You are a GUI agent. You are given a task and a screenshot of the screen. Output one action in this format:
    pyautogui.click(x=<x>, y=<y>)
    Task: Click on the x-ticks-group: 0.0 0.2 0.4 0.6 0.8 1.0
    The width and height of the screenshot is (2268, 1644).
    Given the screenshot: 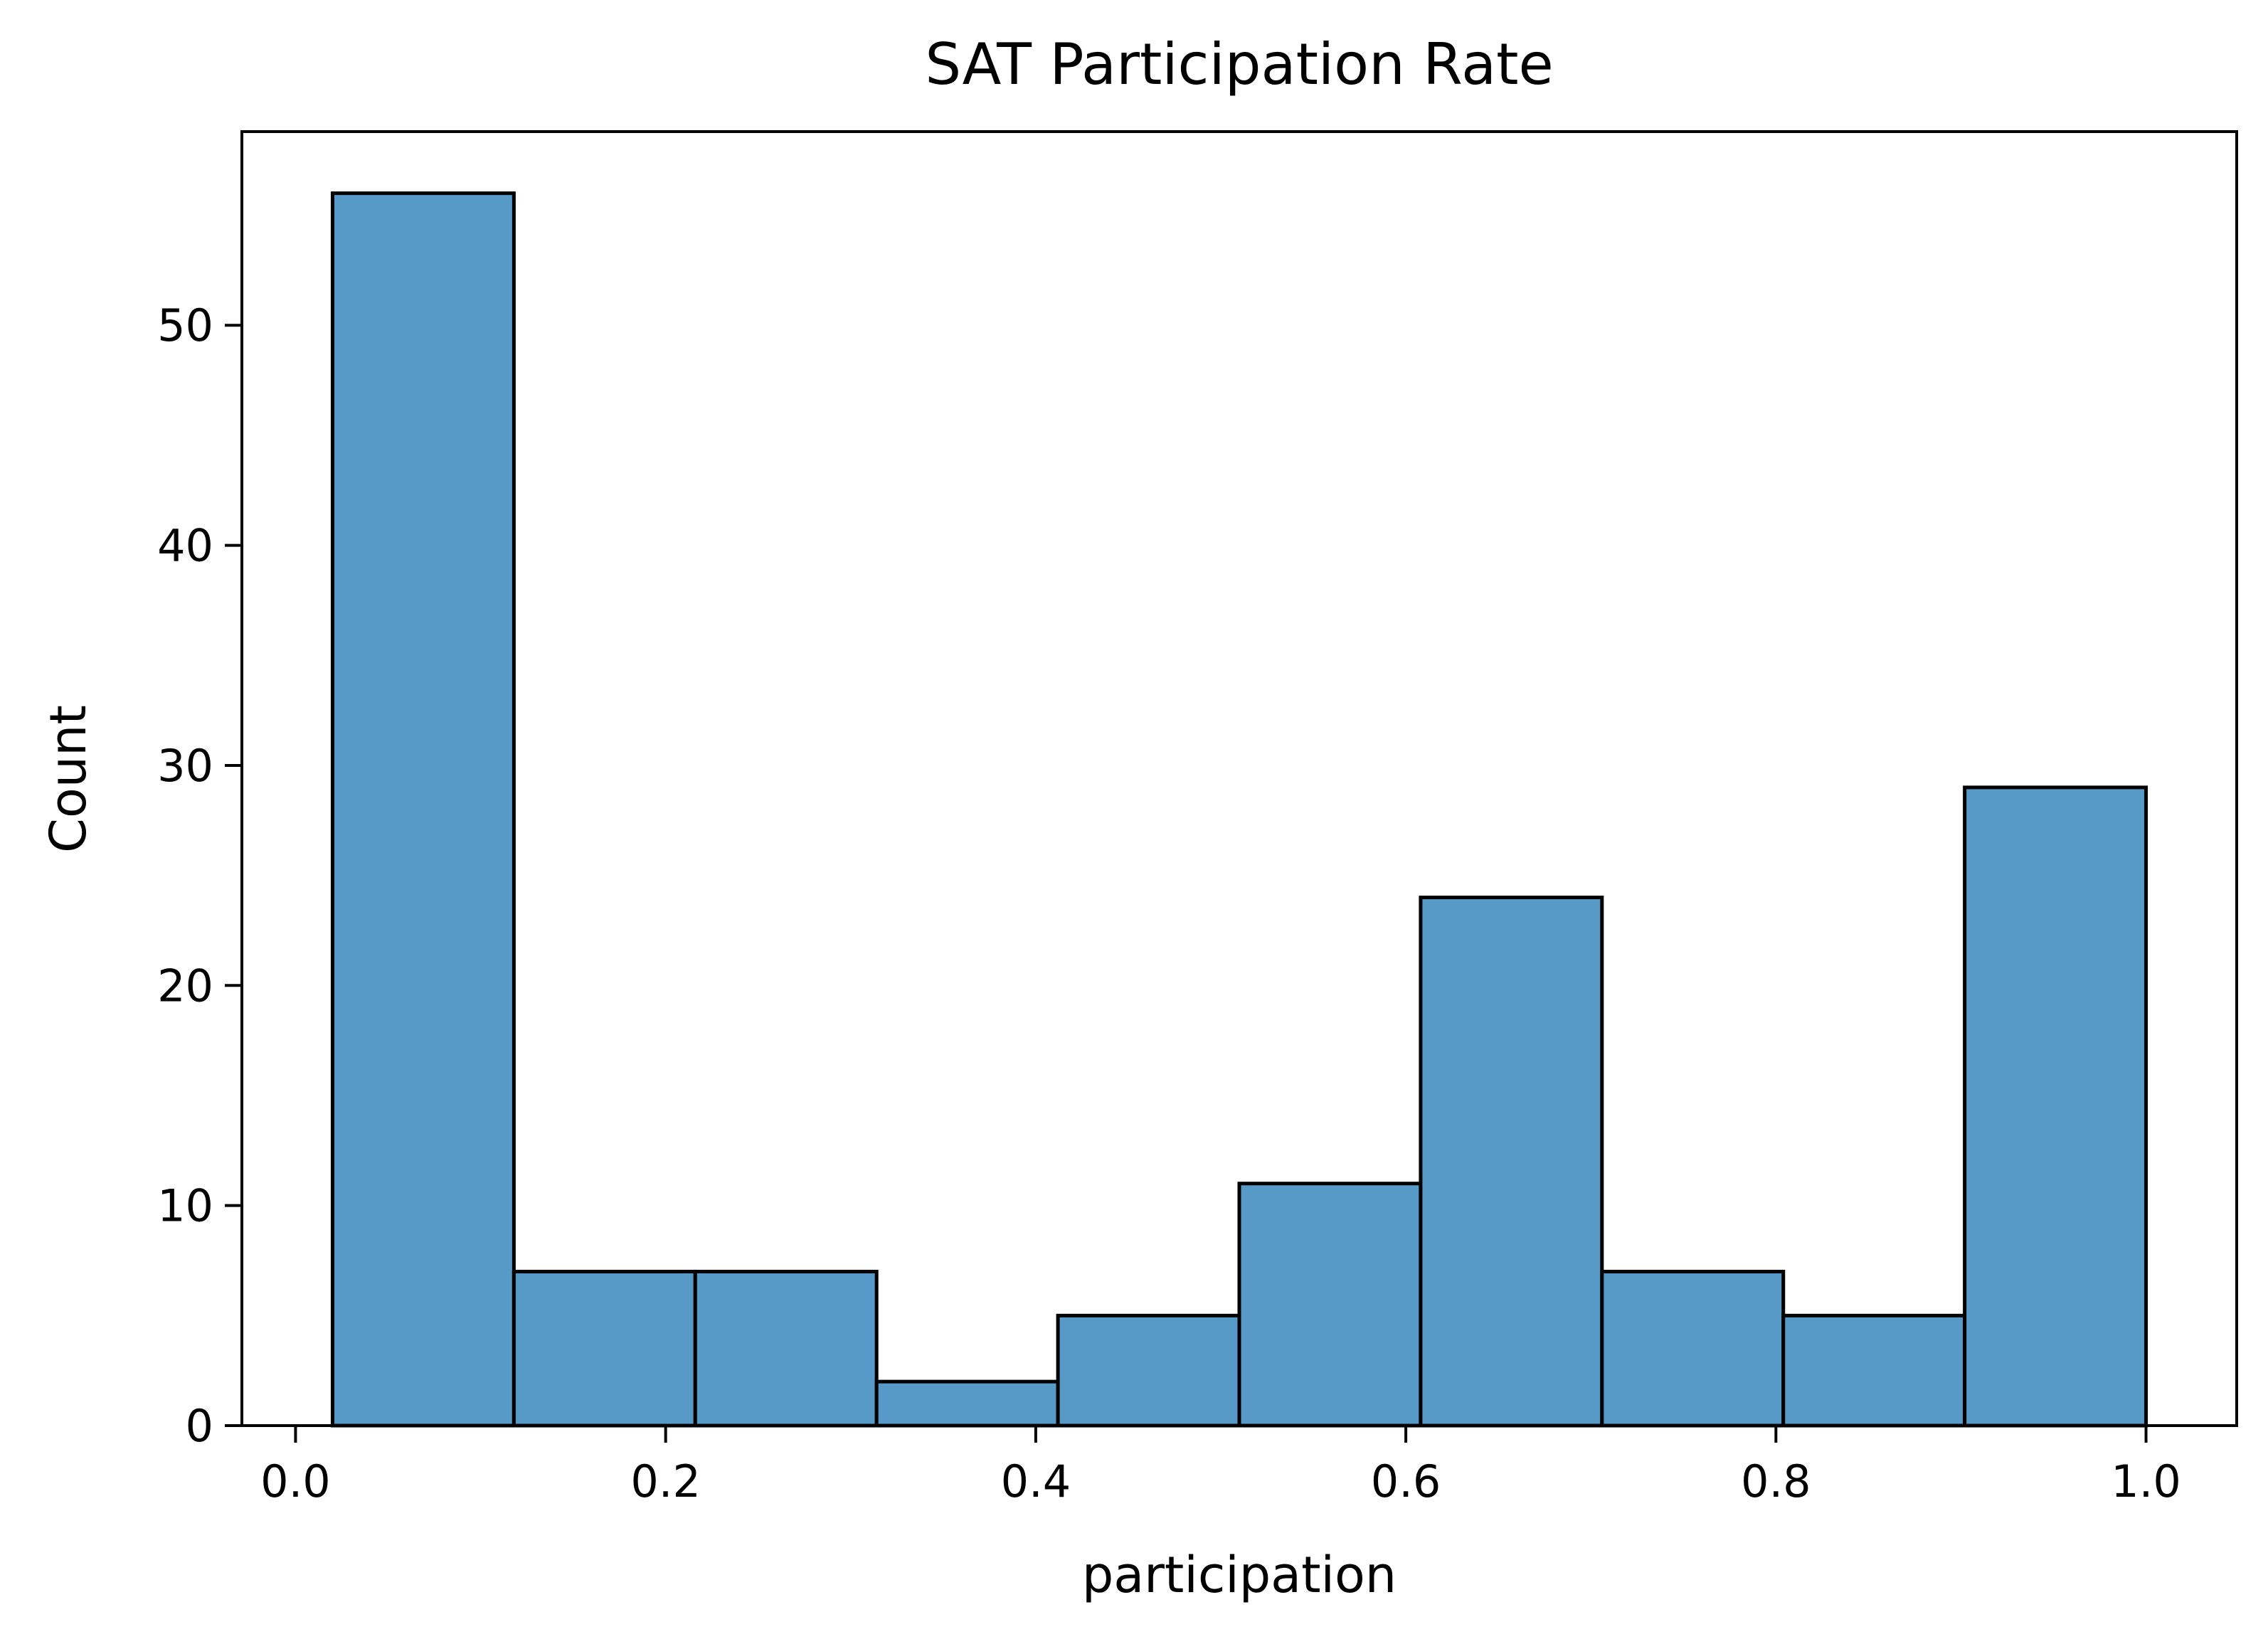 What is the action you would take?
    pyautogui.click(x=1220, y=1466)
    